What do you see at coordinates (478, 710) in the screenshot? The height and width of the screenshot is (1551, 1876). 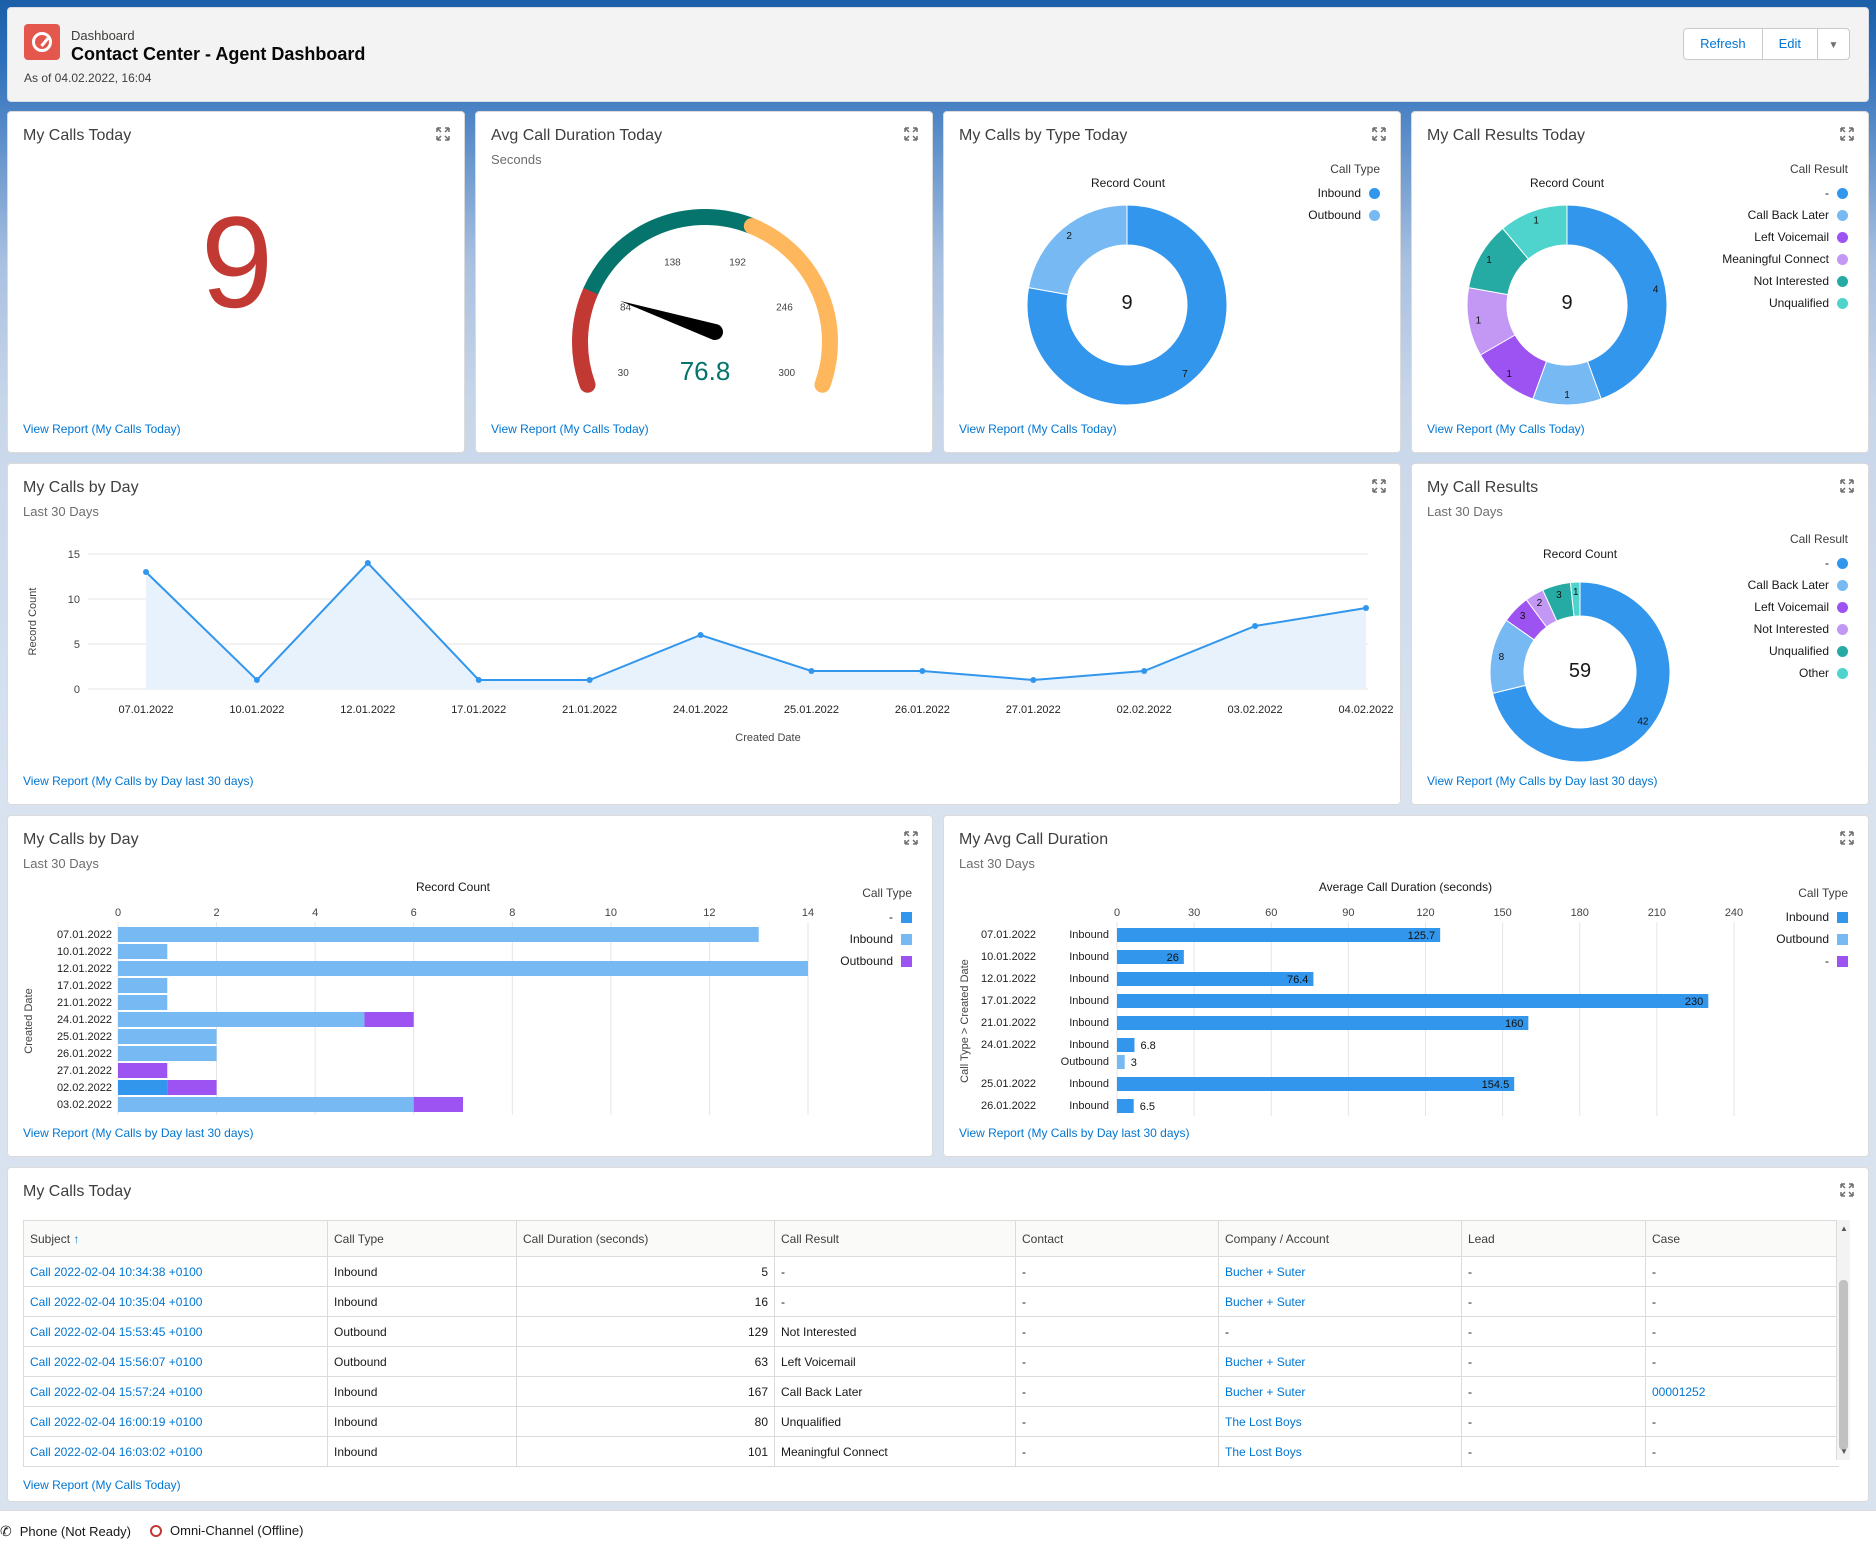 I see `x-tick-label: 17.01.2022` at bounding box center [478, 710].